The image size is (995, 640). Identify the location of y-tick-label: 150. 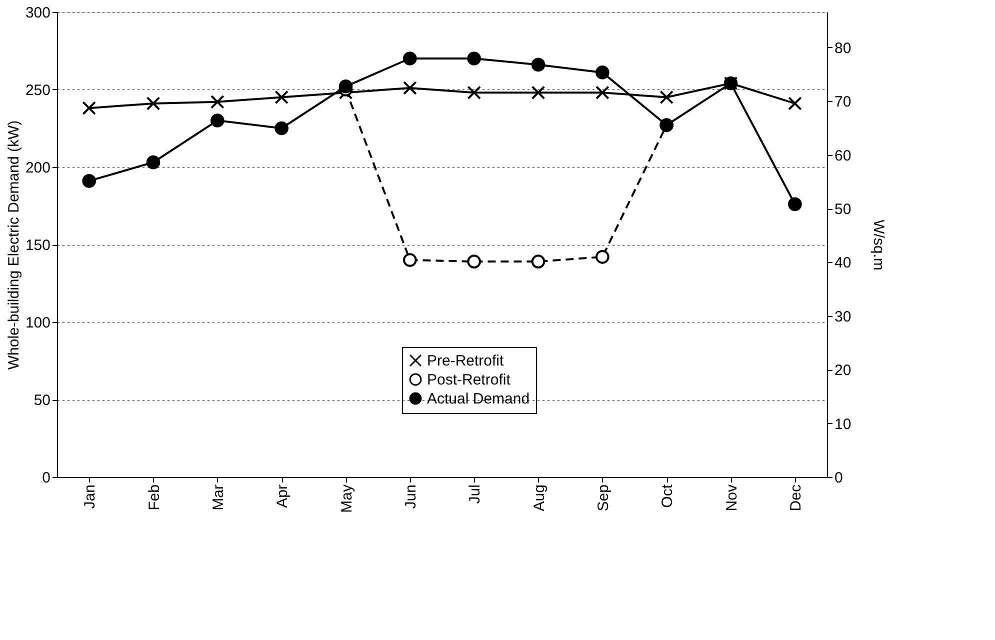
(37, 245).